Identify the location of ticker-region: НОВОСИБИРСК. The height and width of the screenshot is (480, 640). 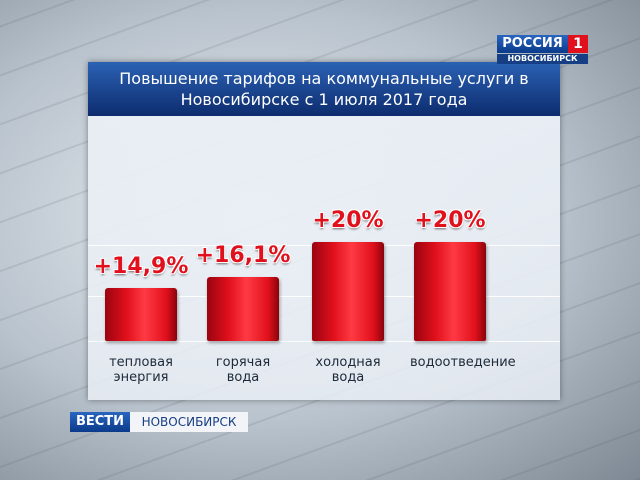
(189, 422).